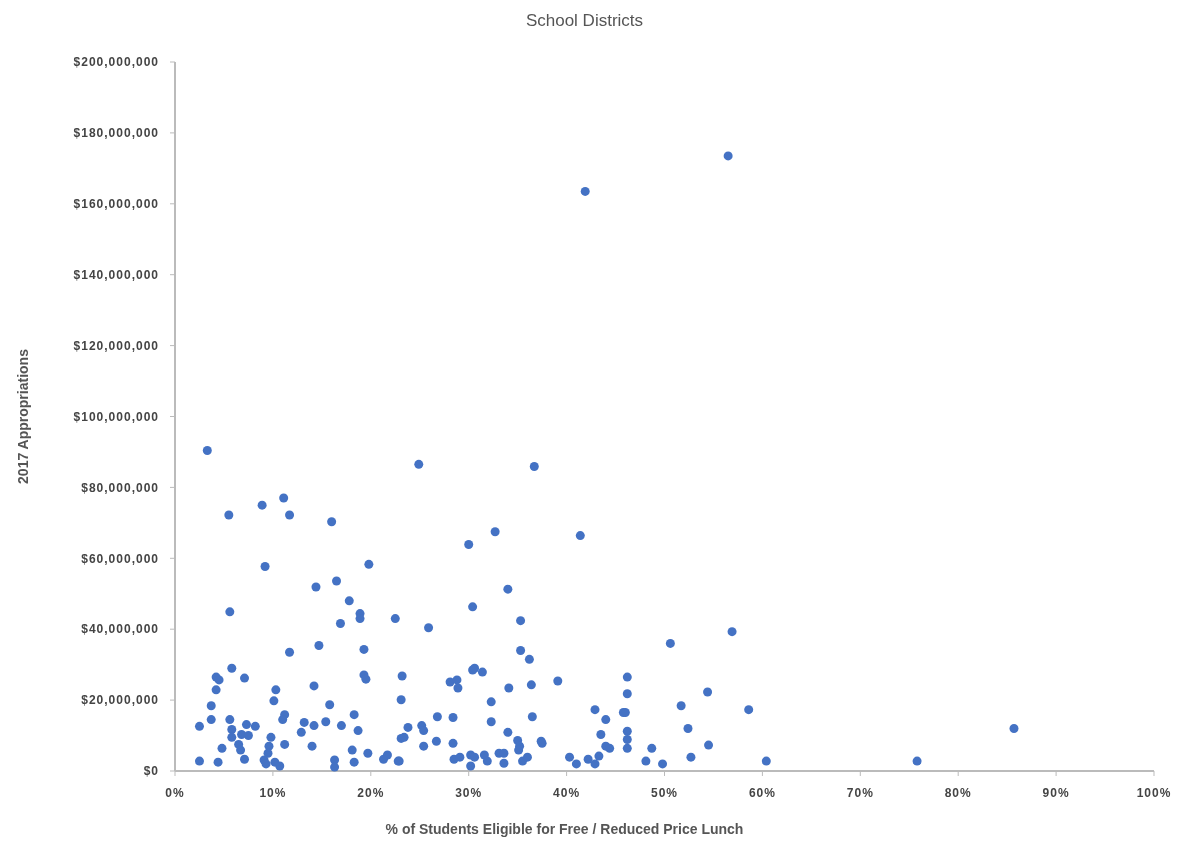 The width and height of the screenshot is (1184, 843). Describe the element at coordinates (762, 793) in the screenshot. I see `x-tick-label: 60%` at that location.